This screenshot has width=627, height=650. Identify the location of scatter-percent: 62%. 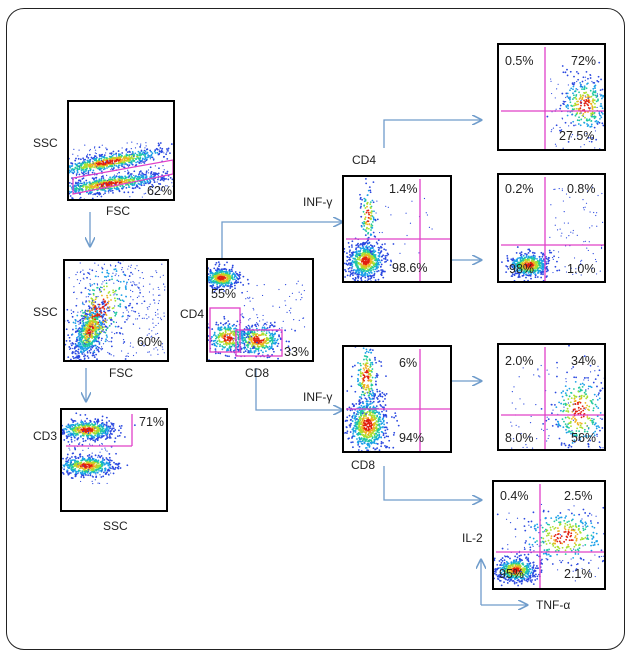
(159, 191).